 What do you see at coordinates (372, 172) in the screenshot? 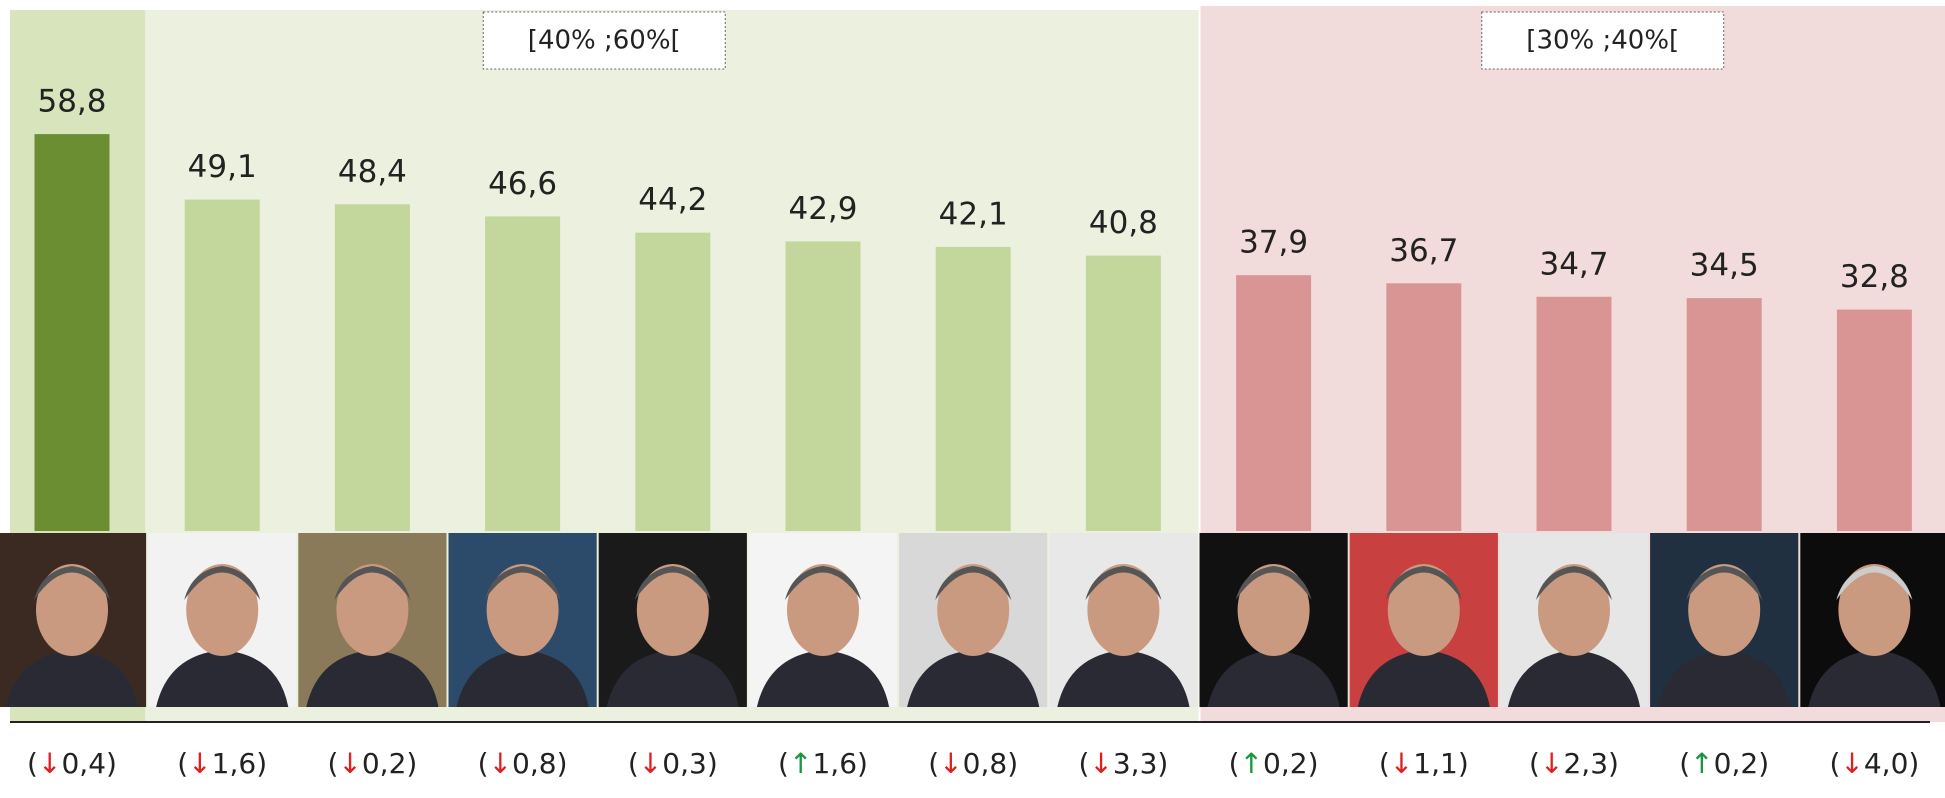
I see `value-label: 48,4` at bounding box center [372, 172].